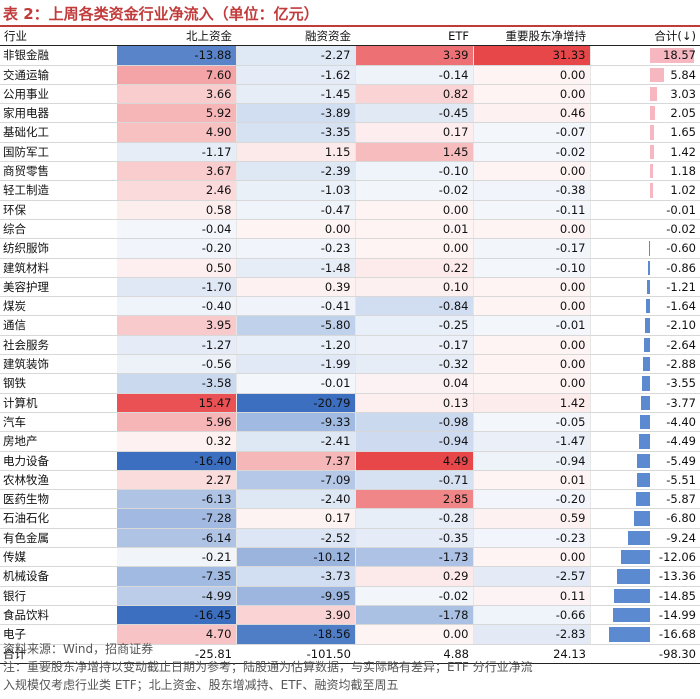 Image resolution: width=700 pixels, height=699 pixels. Describe the element at coordinates (414, 55) in the screenshot. I see `etf-value: 3.39` at that location.